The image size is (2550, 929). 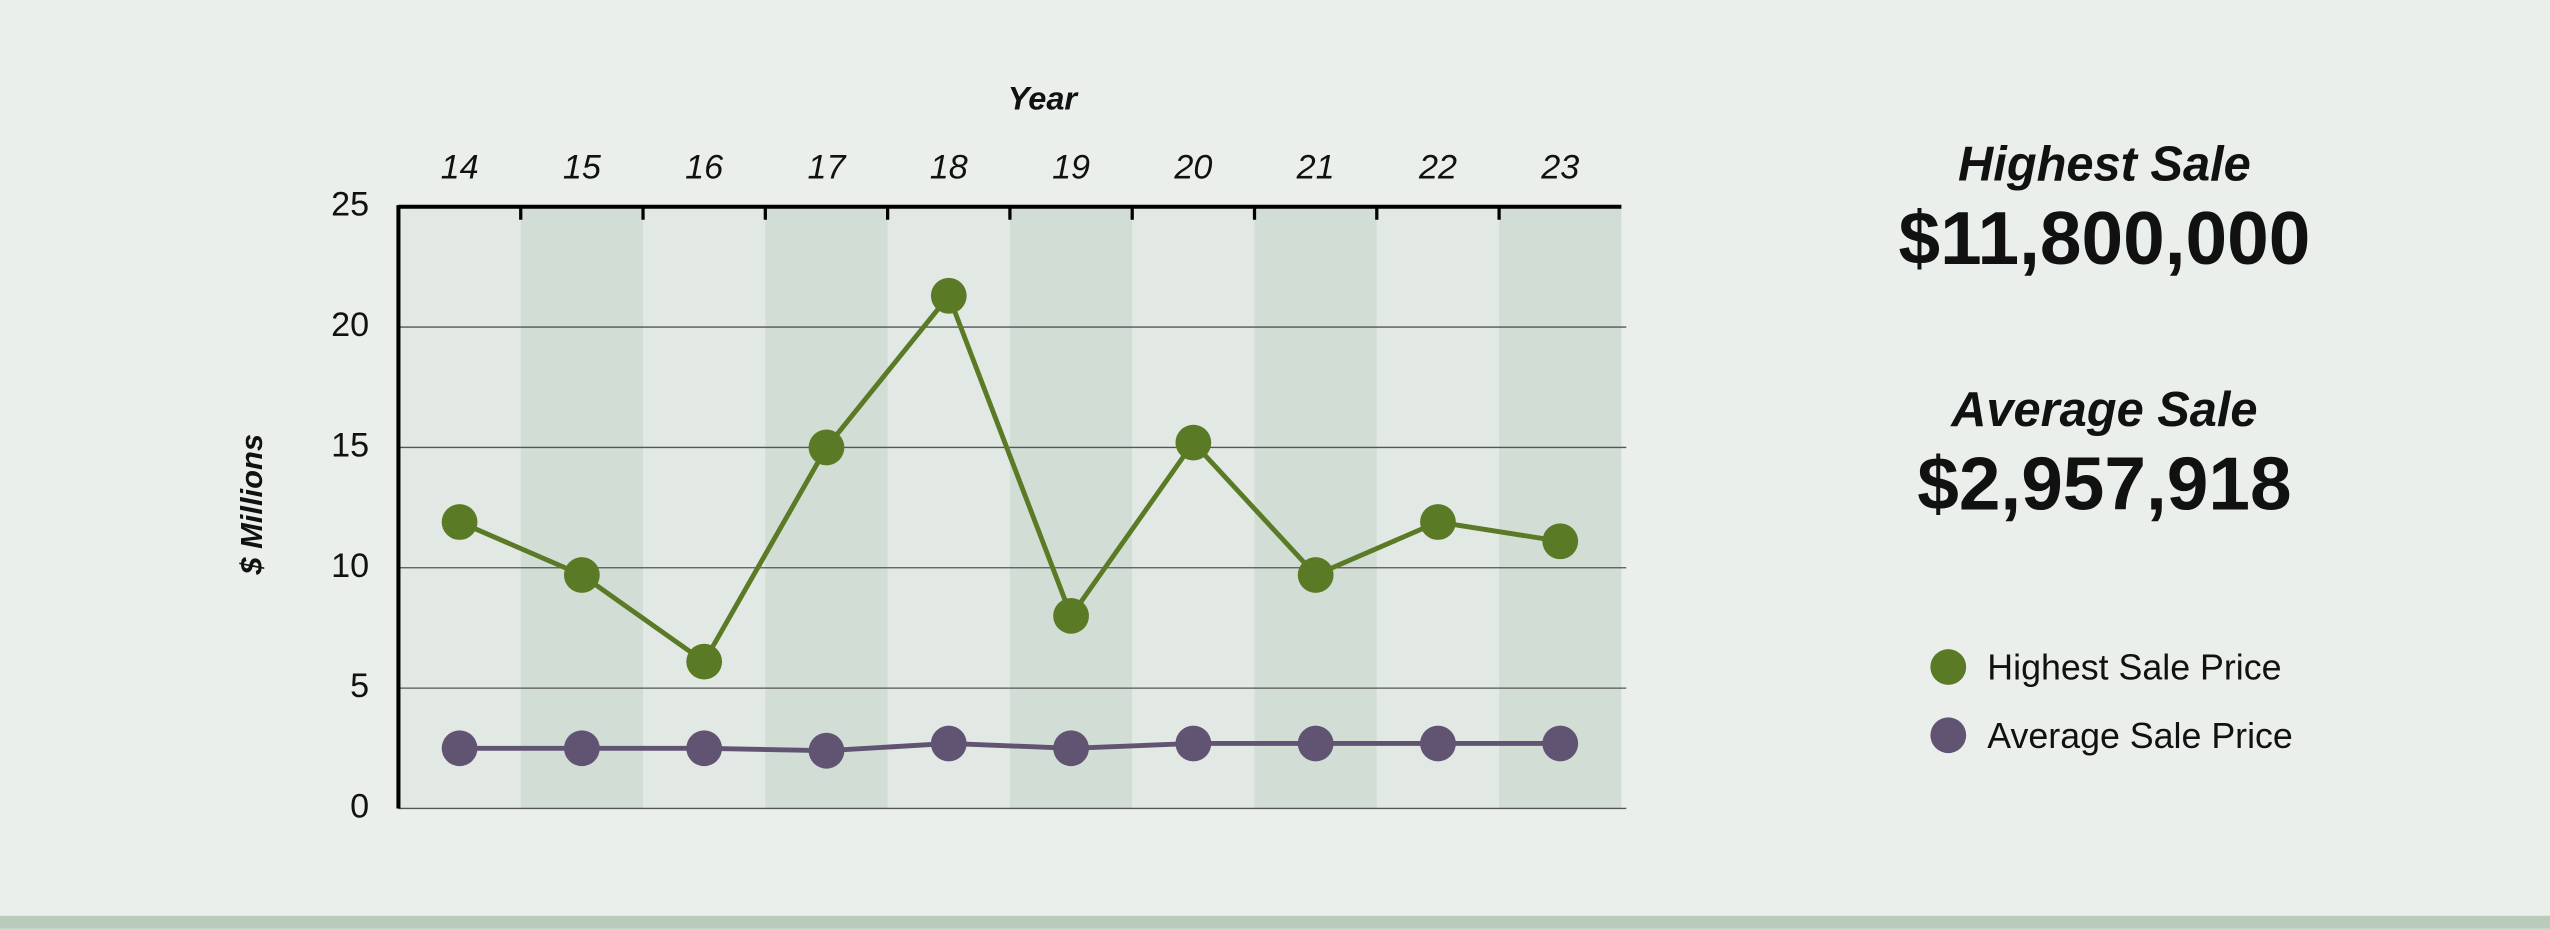 I want to click on footer-strip, so click(x=1275, y=922).